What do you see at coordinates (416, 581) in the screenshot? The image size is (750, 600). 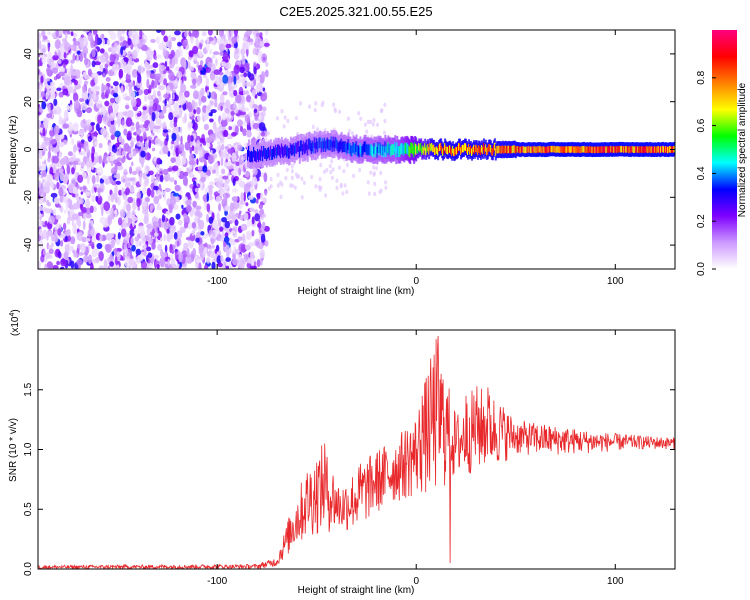 I see `x-tick-label: 0` at bounding box center [416, 581].